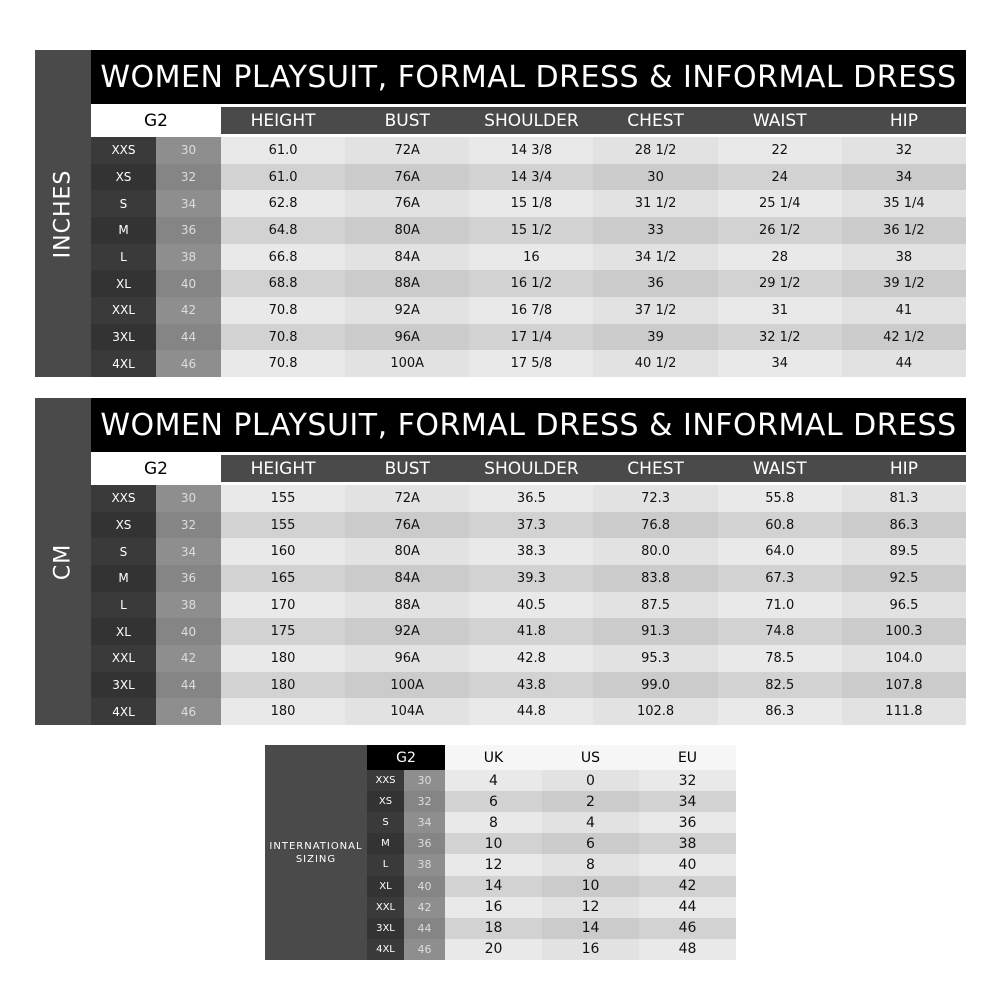  Describe the element at coordinates (903, 204) in the screenshot. I see `table-cell: 35 1/4` at that location.